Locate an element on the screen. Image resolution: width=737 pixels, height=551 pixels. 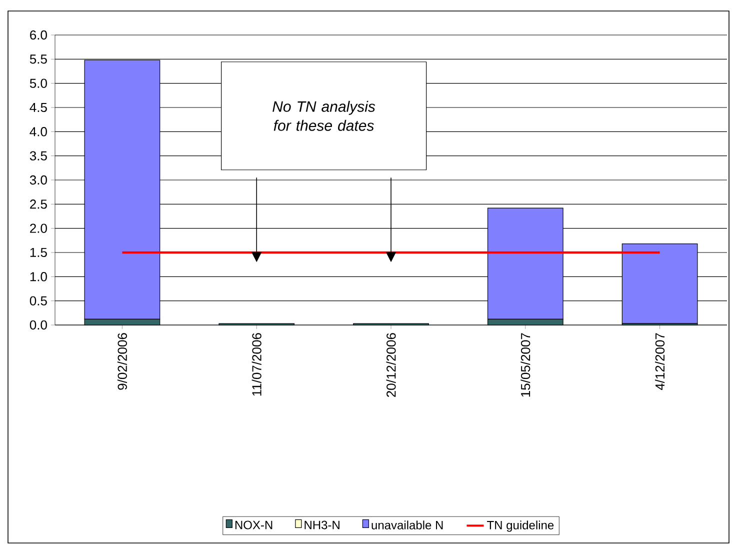
y-tick-label: 3.5 is located at coordinates (38, 155).